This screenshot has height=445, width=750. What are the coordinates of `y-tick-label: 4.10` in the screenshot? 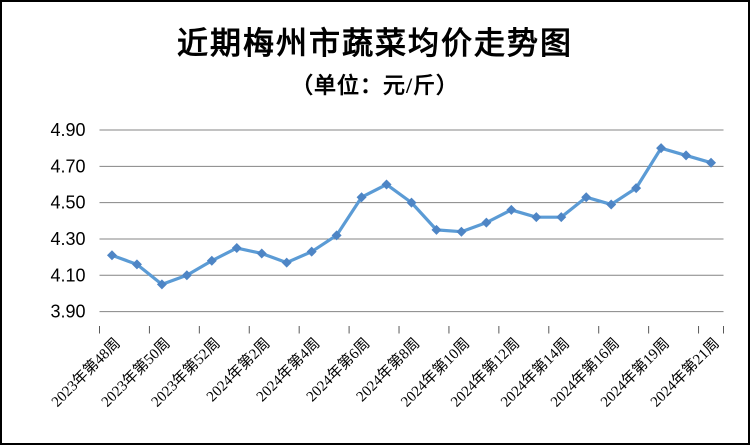 It's located at (67, 275).